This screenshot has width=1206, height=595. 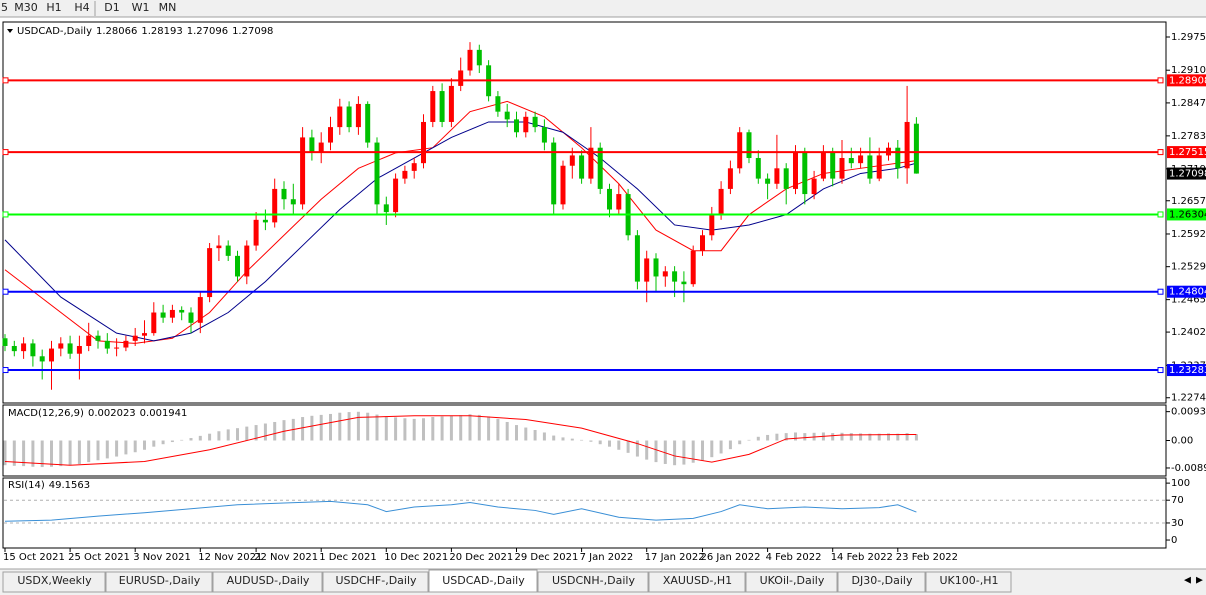 I want to click on chart-tab-label: EURUSD-,Daily, so click(x=160, y=580).